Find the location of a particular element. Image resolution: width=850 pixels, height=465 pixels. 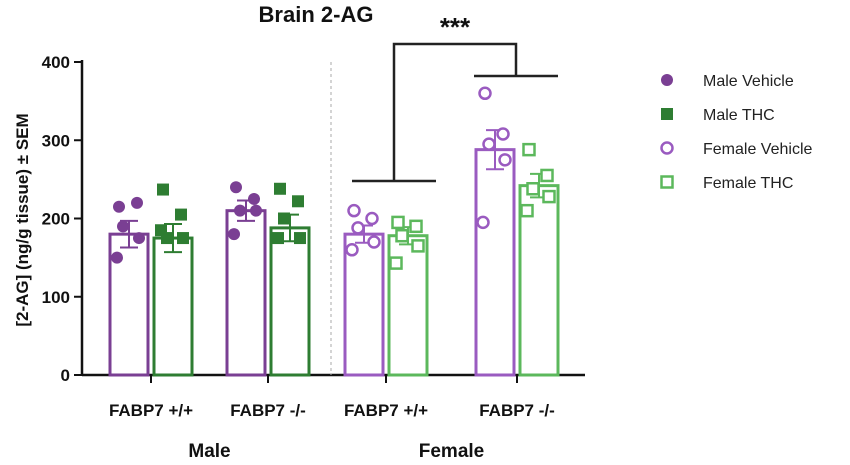

significance-bracket: *** is located at coordinates (455, 97).